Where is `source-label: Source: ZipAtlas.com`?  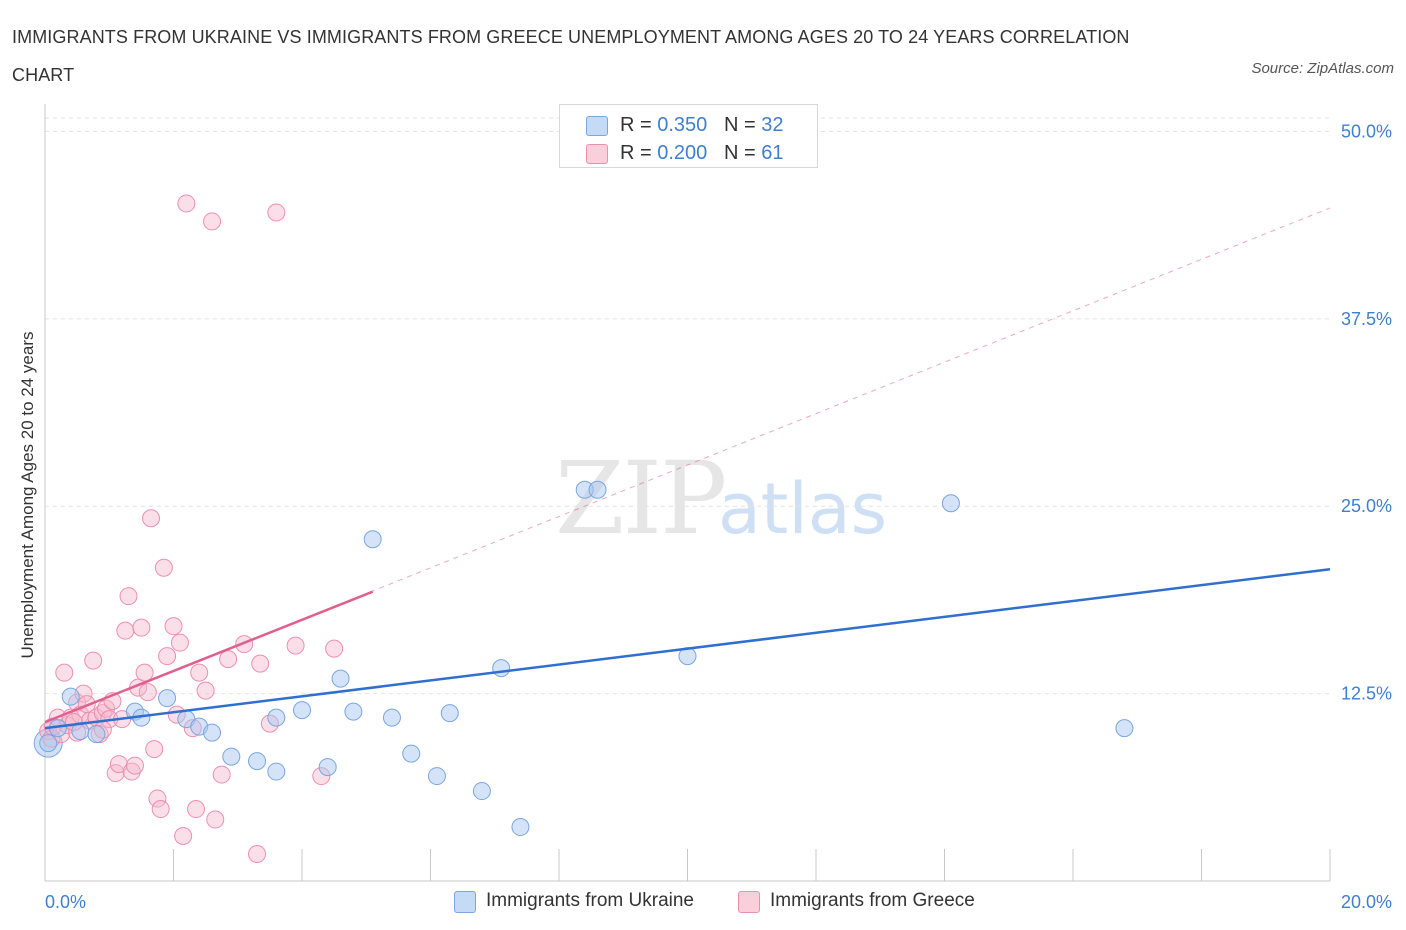
source-label: Source: ZipAtlas.com is located at coordinates (1322, 68).